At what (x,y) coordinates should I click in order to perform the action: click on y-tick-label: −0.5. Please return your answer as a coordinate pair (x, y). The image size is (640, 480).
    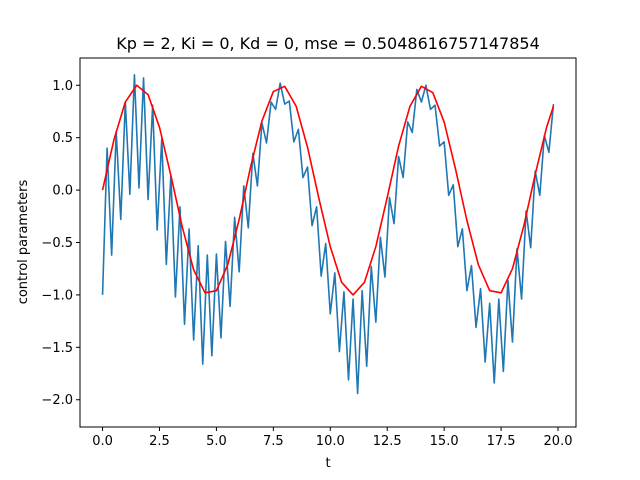
    Looking at the image, I should click on (57, 243).